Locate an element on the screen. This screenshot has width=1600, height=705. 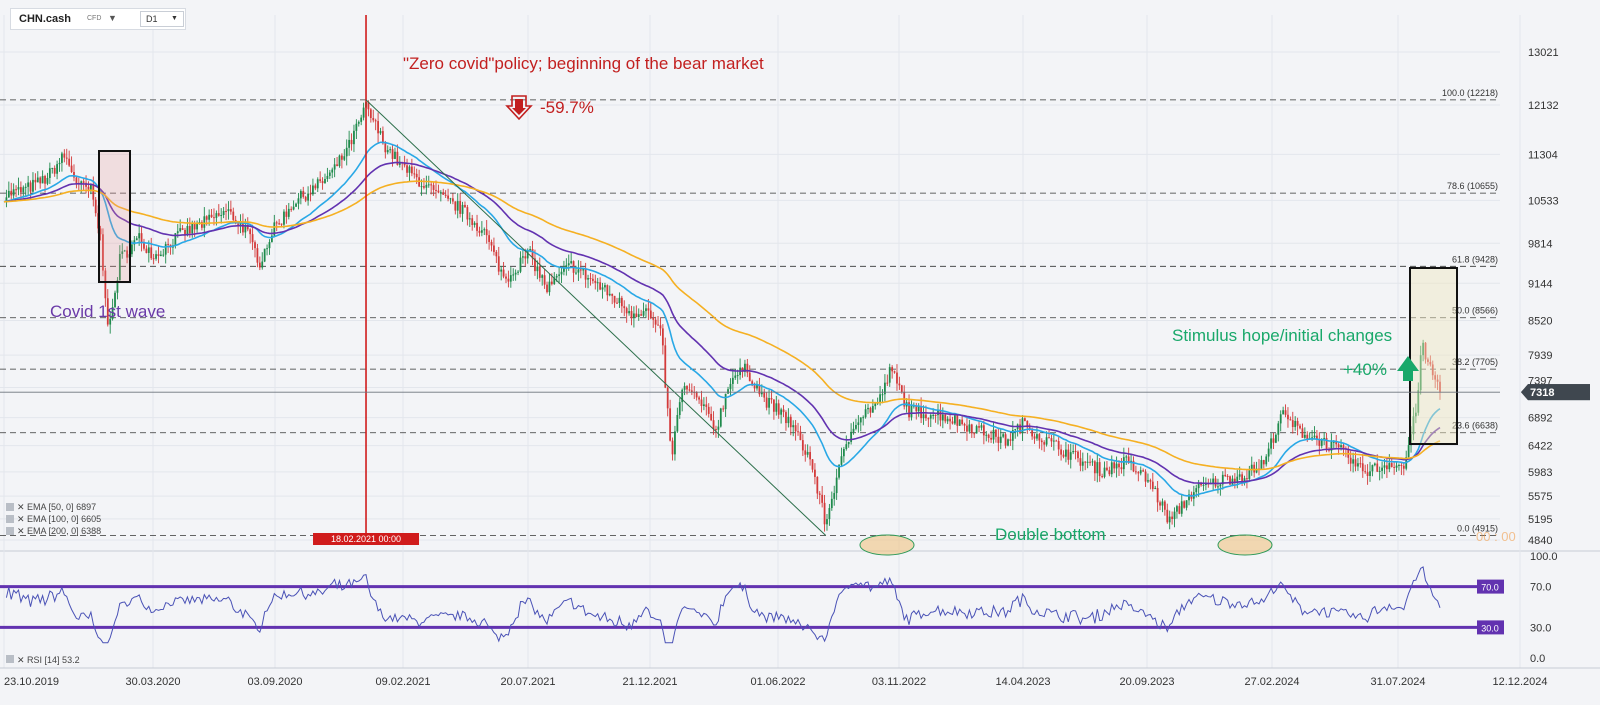
bottom-1-ellipse is located at coordinates (887, 545).